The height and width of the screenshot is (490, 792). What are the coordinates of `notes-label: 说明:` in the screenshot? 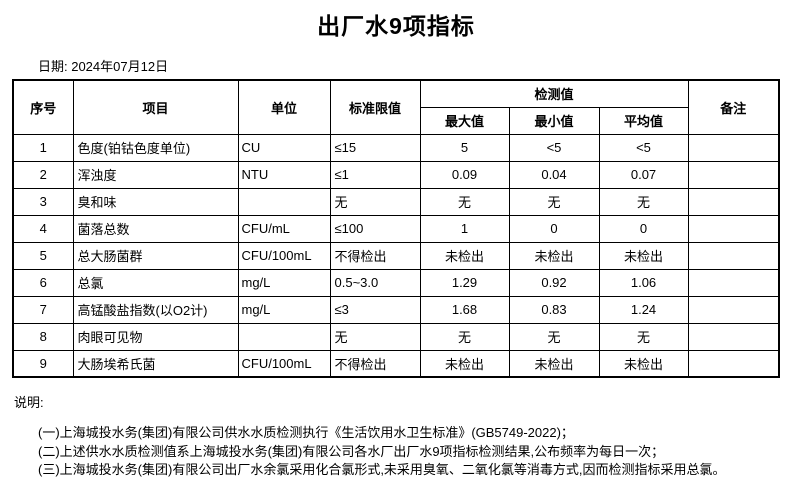 It's located at (29, 402).